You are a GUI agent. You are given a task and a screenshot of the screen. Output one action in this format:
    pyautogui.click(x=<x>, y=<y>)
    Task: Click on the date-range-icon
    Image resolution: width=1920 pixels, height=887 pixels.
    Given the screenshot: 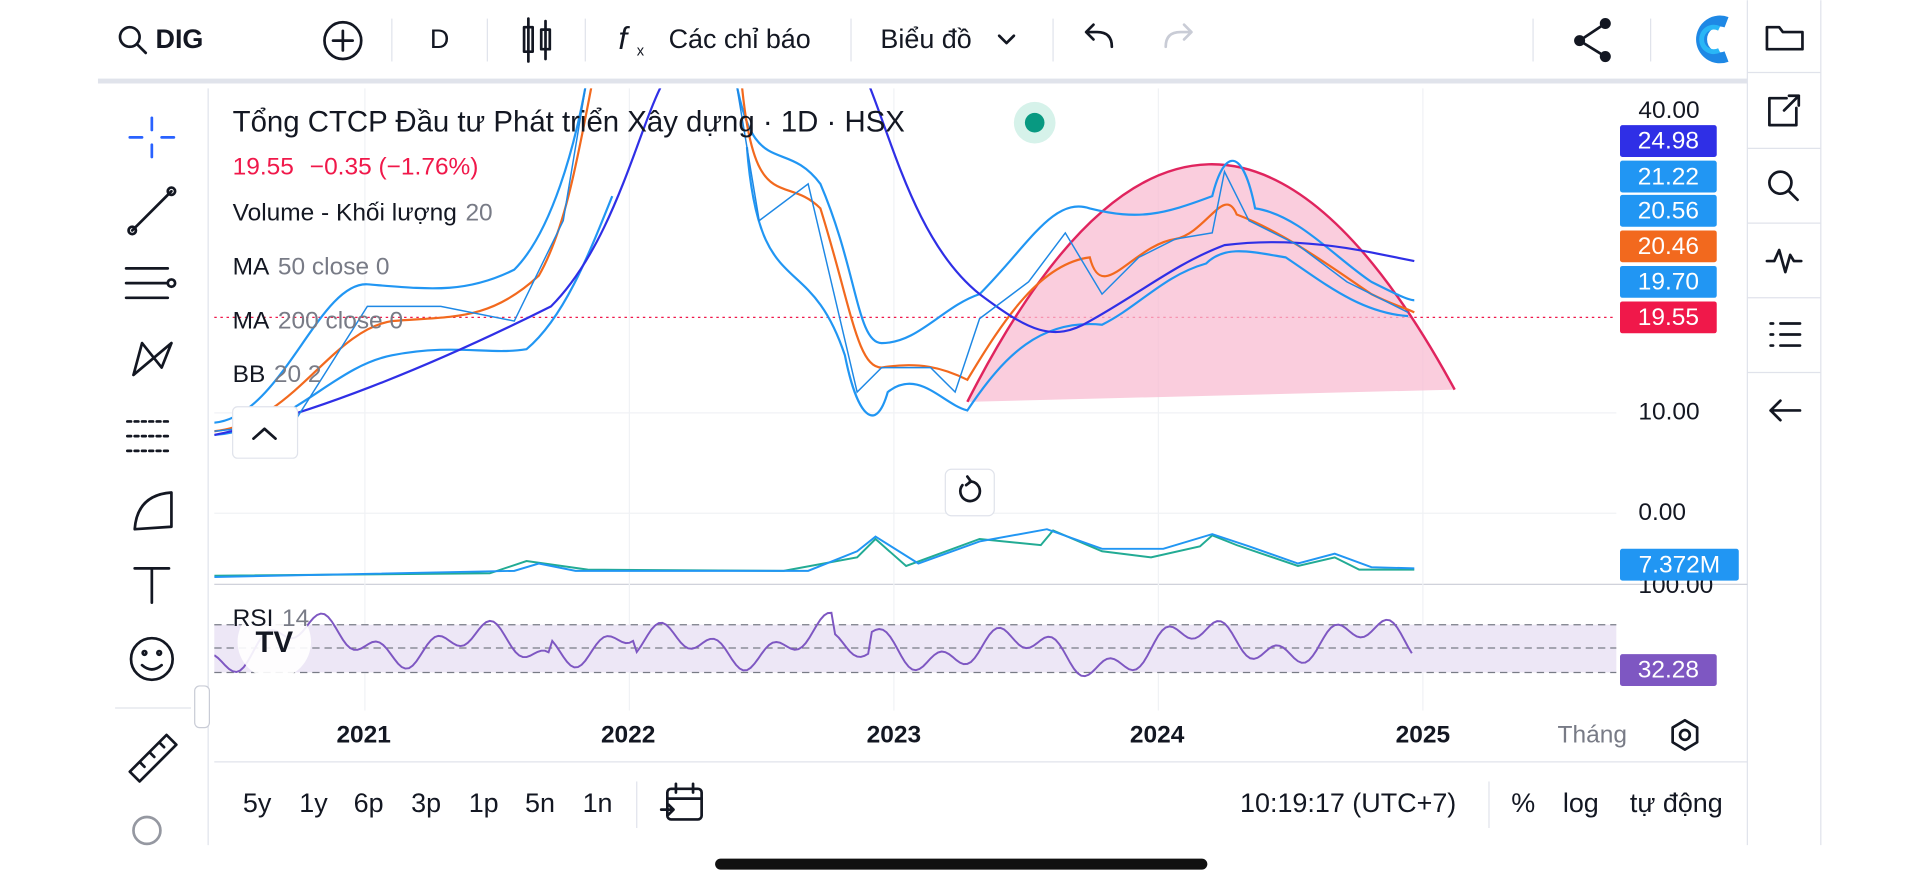 What is the action you would take?
    pyautogui.click(x=681, y=801)
    